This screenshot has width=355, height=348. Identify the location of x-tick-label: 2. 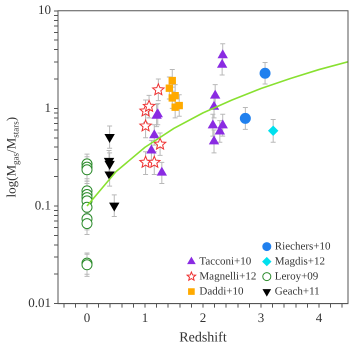
(203, 317).